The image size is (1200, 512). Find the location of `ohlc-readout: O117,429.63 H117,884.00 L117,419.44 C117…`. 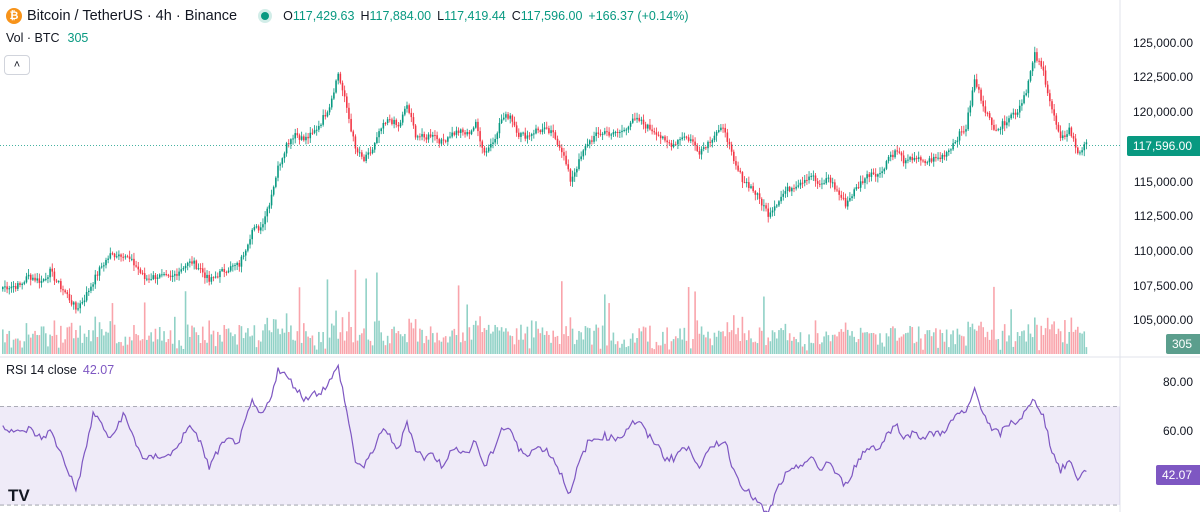

ohlc-readout: O117,429.63 H117,884.00 L117,419.44 C117… is located at coordinates (485, 16).